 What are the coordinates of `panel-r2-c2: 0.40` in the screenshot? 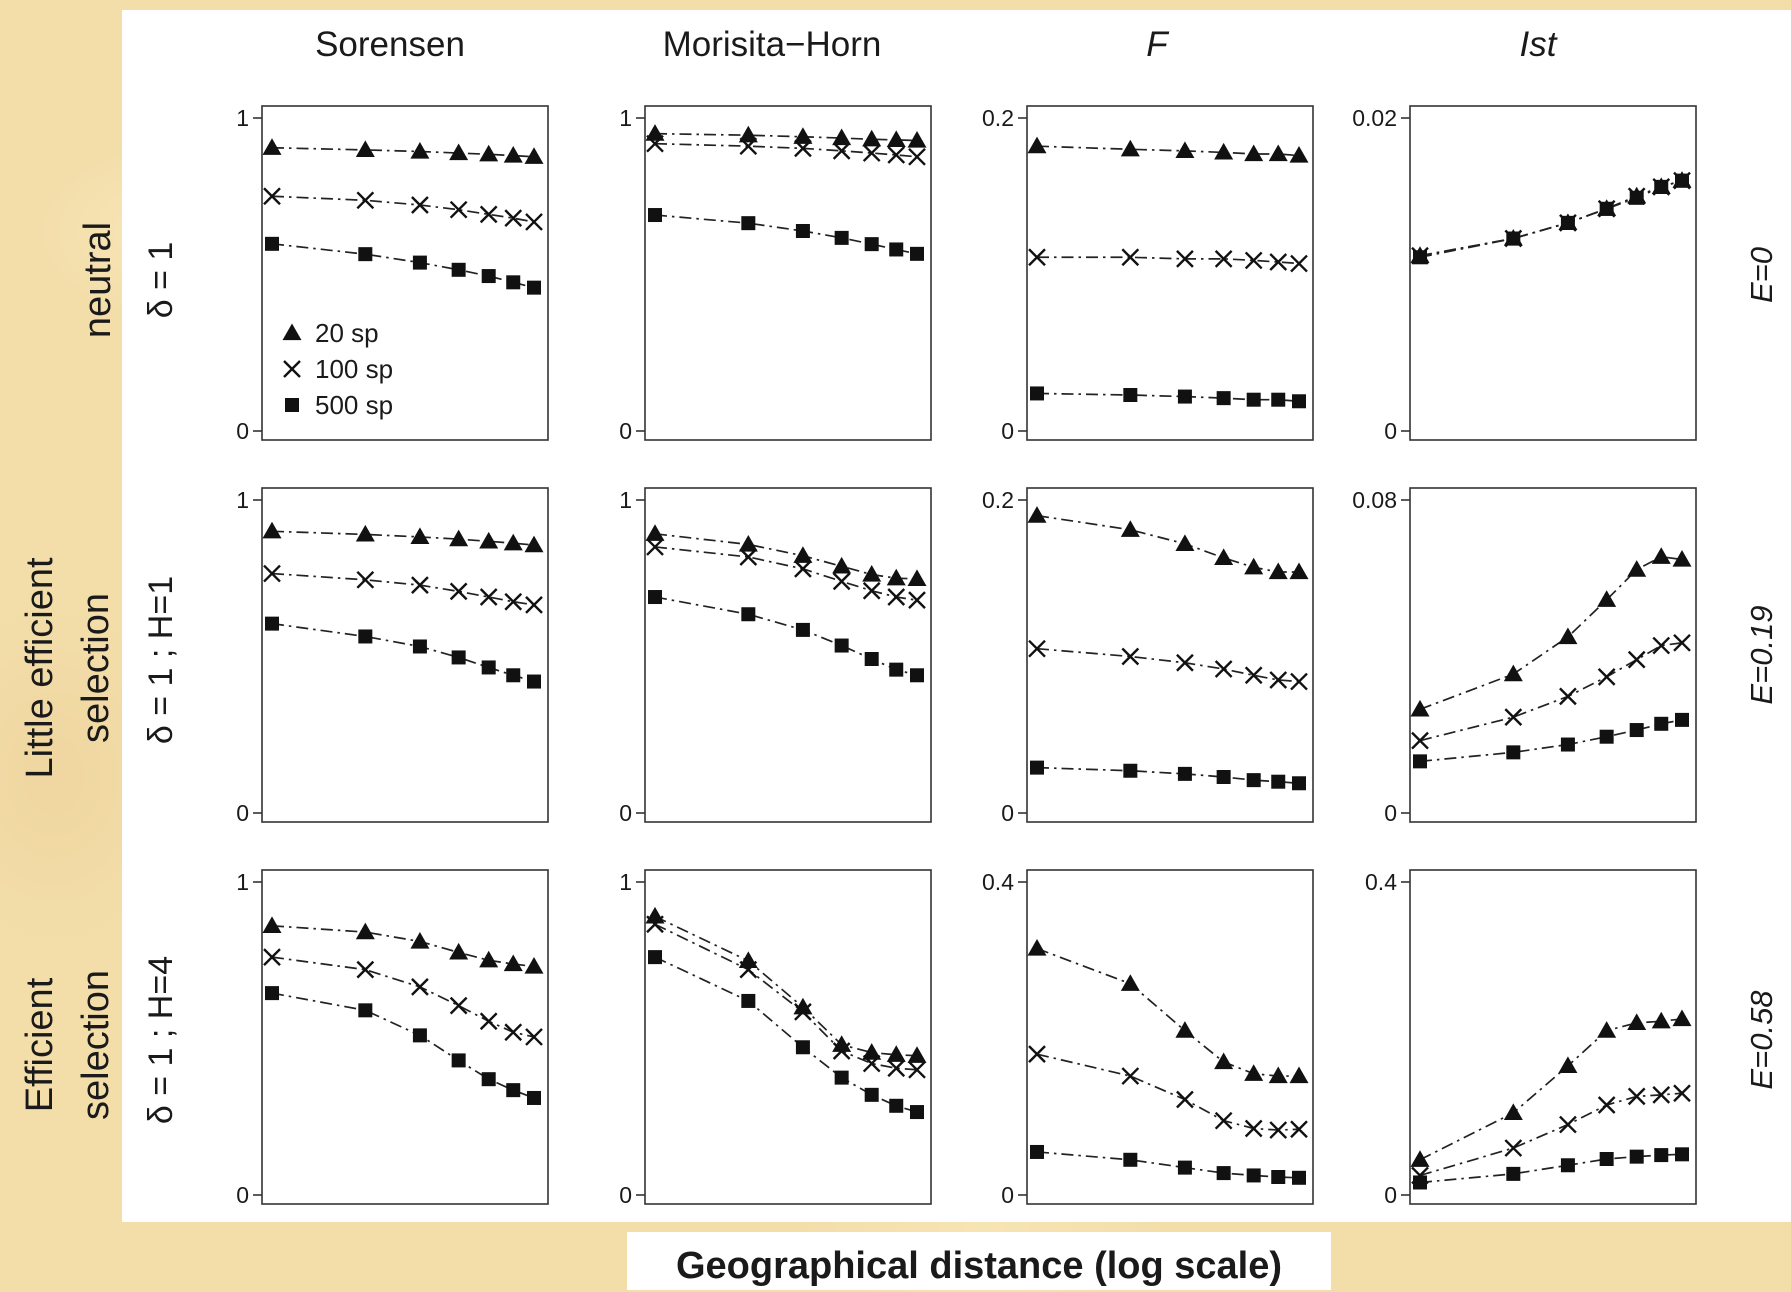 It's located at (1148, 1038).